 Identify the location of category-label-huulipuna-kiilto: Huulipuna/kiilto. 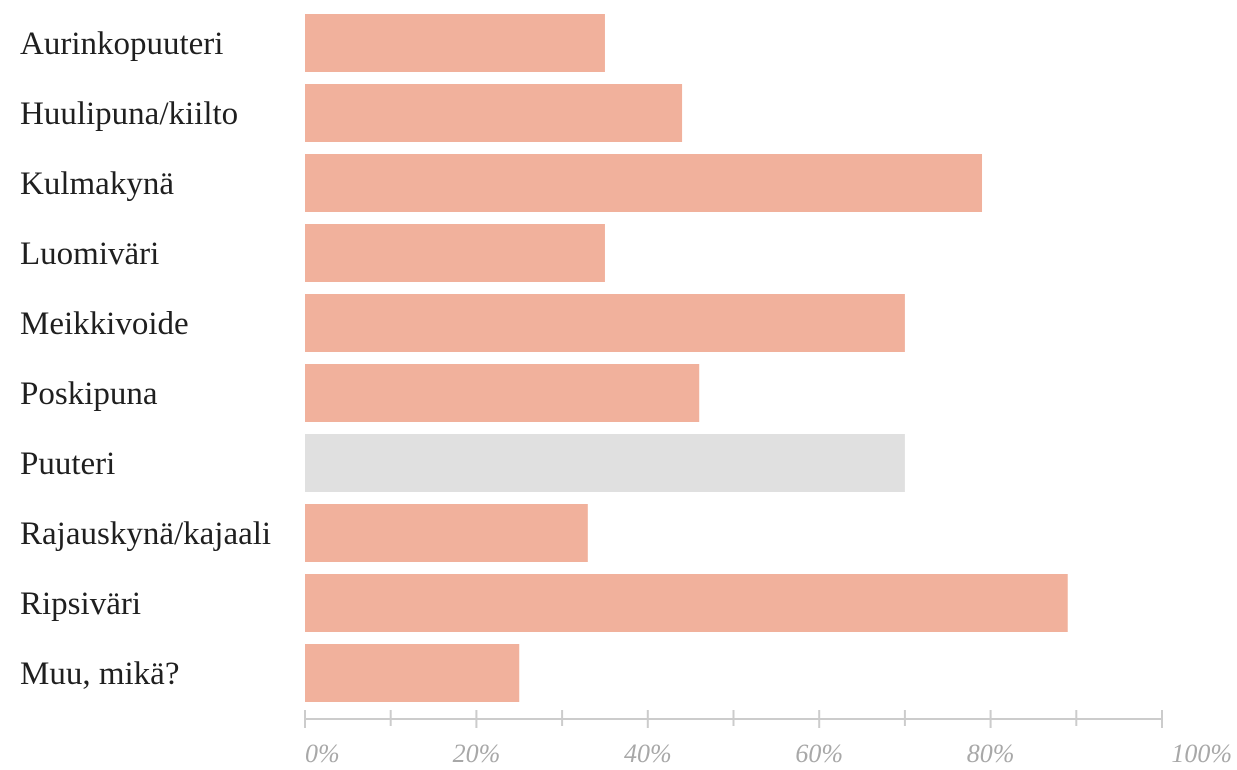
(129, 114).